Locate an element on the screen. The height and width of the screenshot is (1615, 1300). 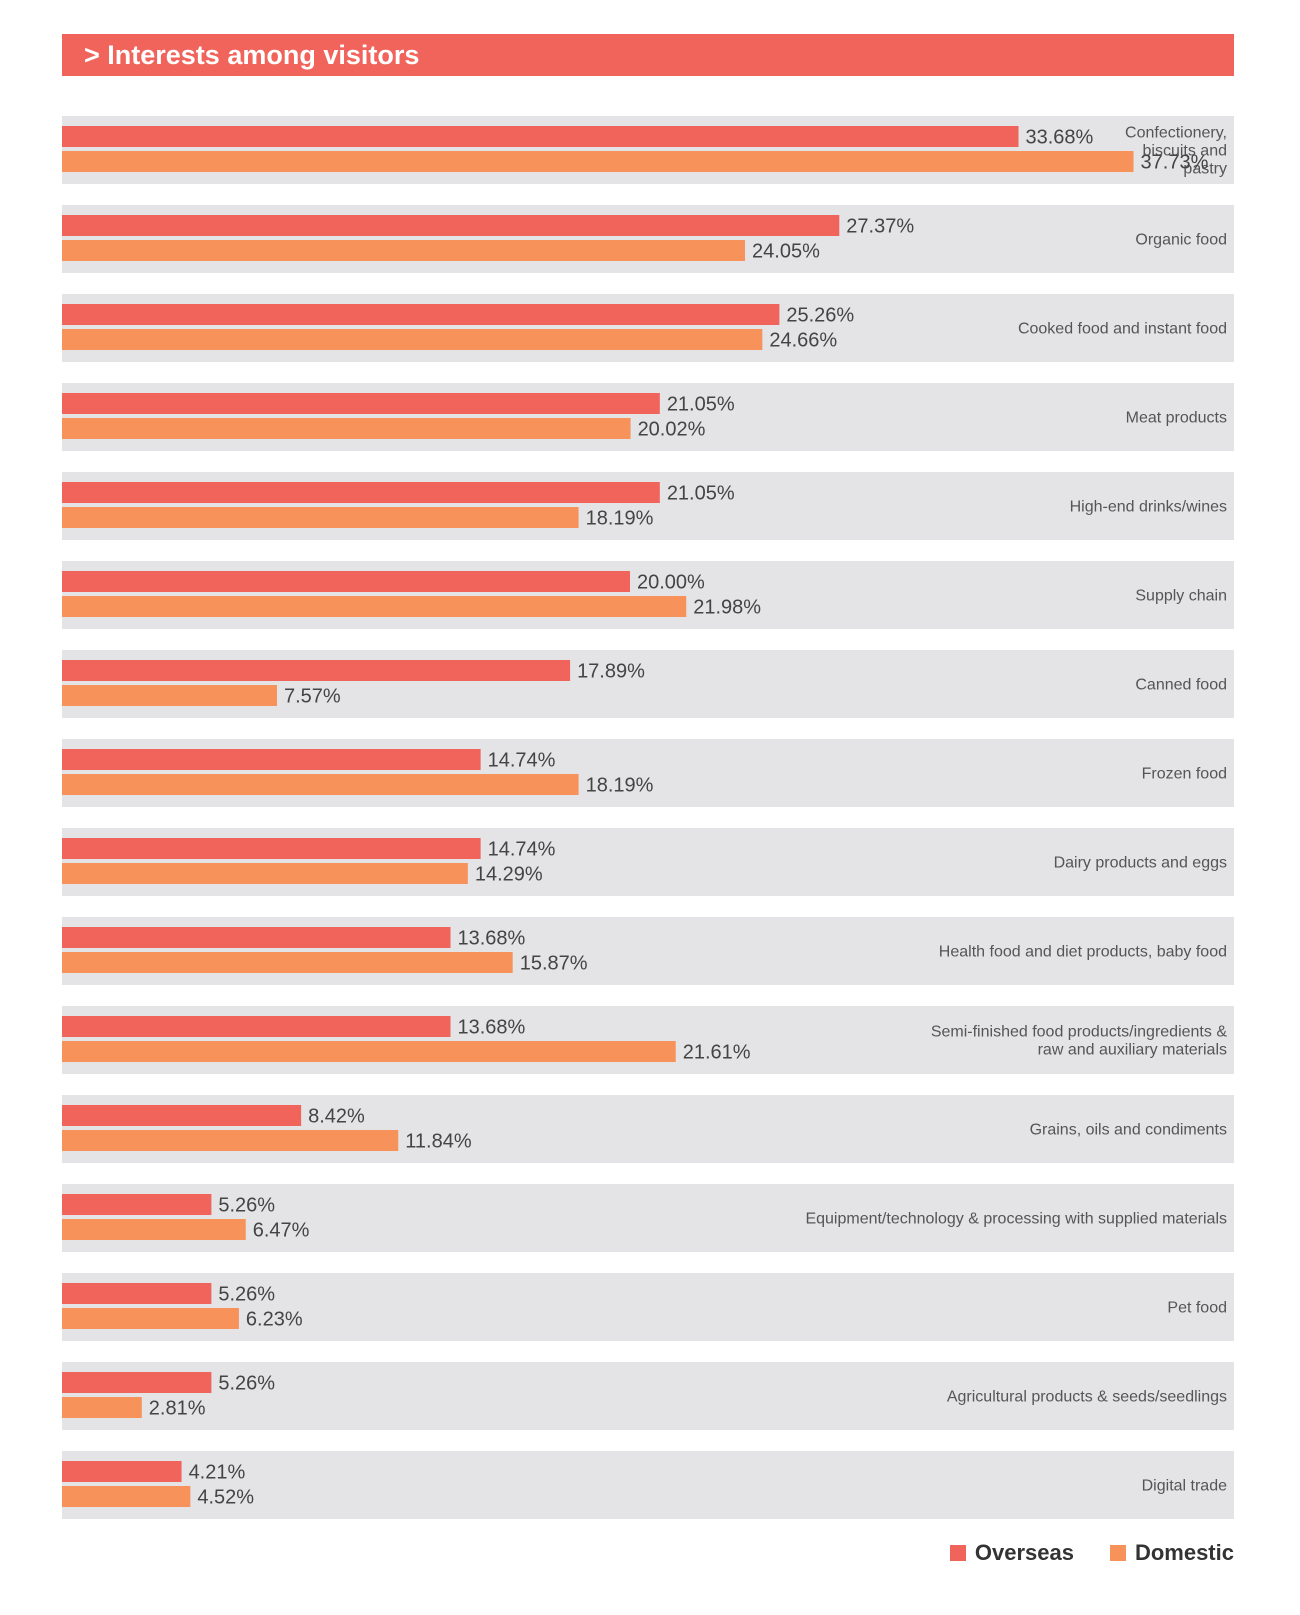
value-label-overseas: 4.21% is located at coordinates (217, 1473).